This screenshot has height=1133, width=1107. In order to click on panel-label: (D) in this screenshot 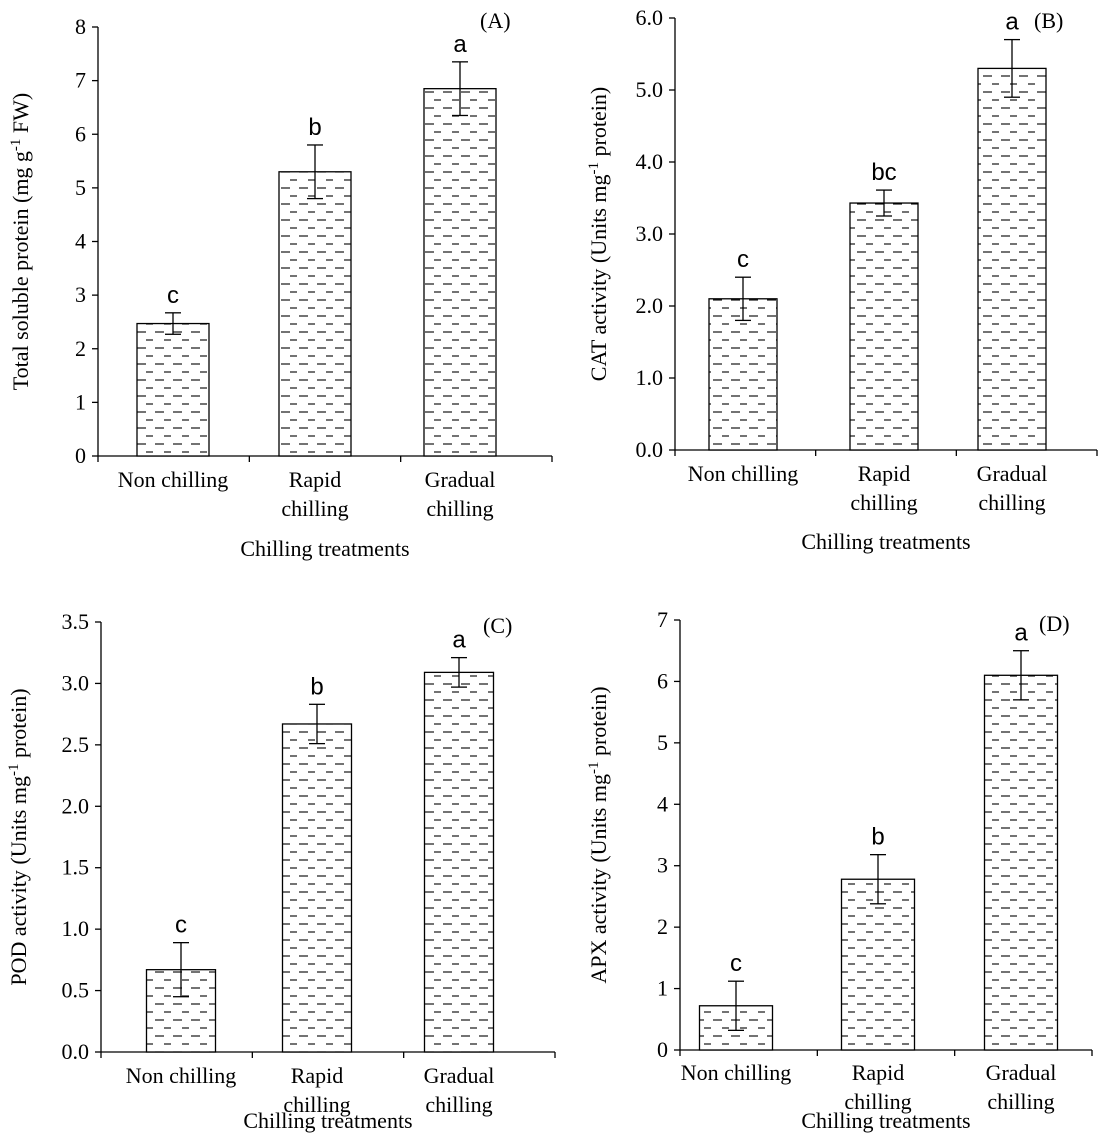, I will do `click(1054, 623)`.